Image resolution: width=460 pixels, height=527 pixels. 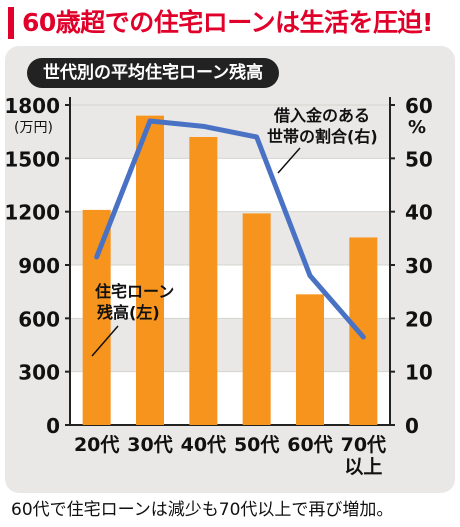 I want to click on left-tick-label: 0, so click(x=53, y=426).